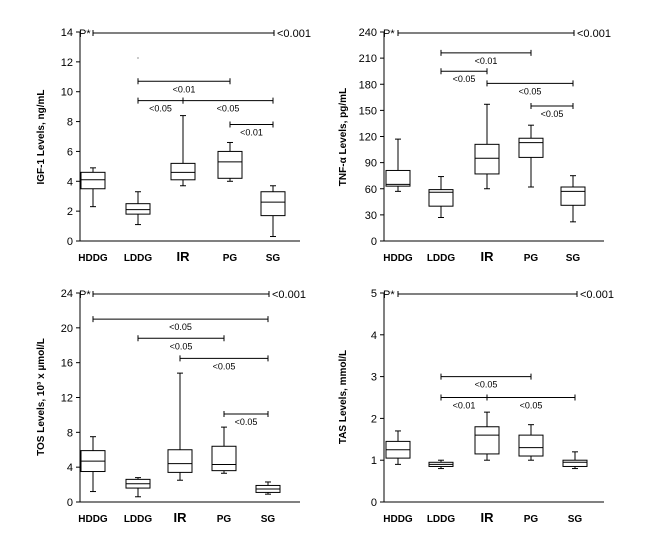 The height and width of the screenshot is (555, 650). Describe the element at coordinates (368, 138) in the screenshot. I see `y-tick-label: 120` at that location.